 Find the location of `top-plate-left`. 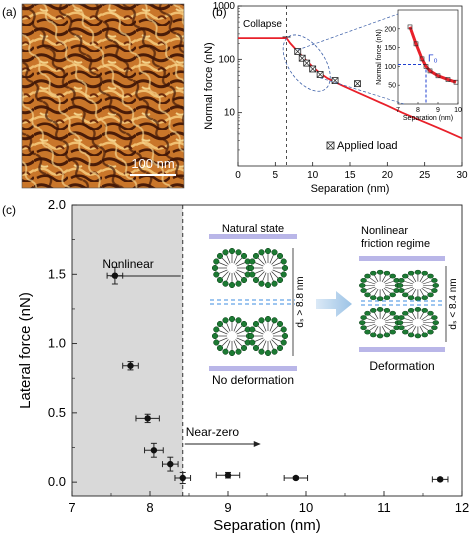

top-plate-left is located at coordinates (253, 236).